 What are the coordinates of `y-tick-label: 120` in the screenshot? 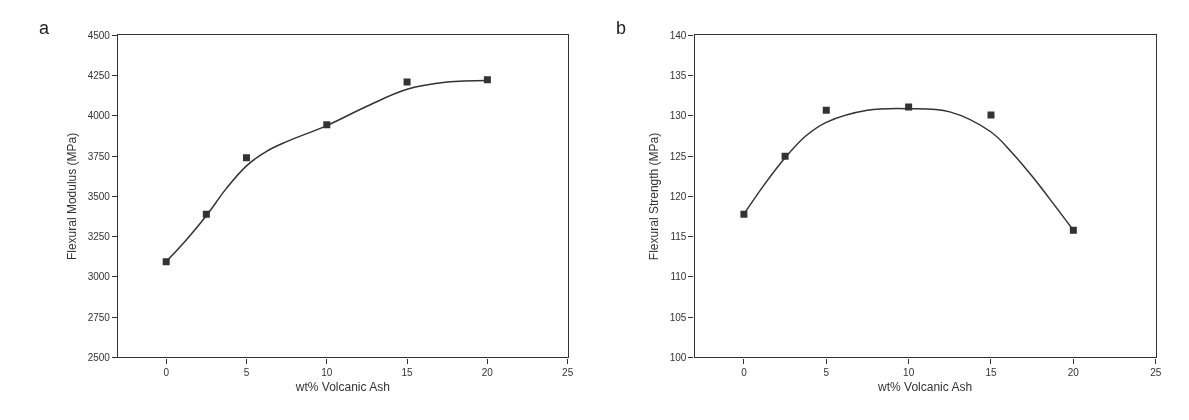 It's located at (678, 196).